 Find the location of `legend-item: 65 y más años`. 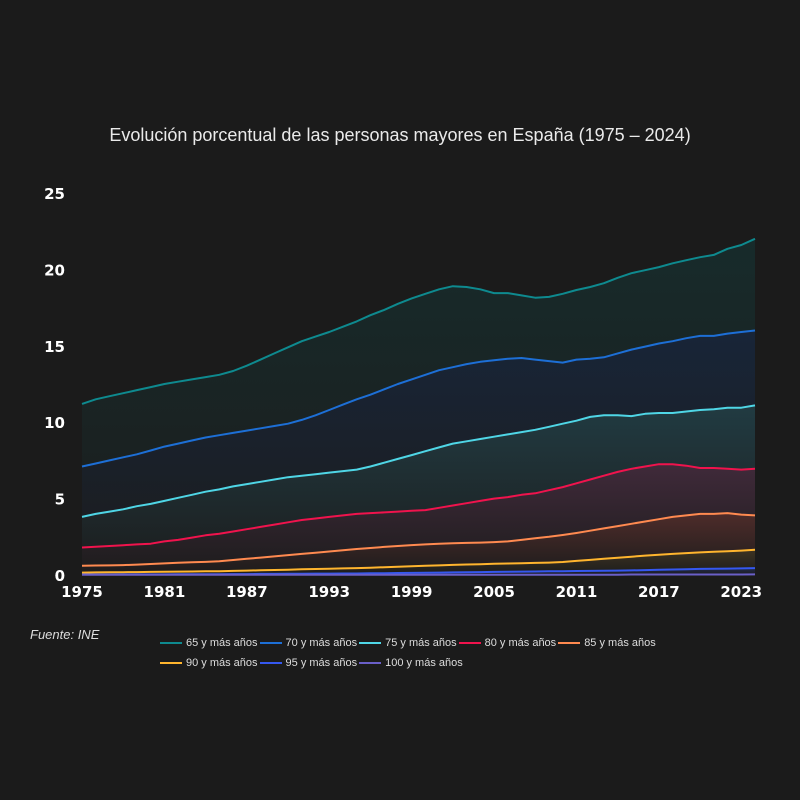

legend-item: 65 y más años is located at coordinates (209, 643).